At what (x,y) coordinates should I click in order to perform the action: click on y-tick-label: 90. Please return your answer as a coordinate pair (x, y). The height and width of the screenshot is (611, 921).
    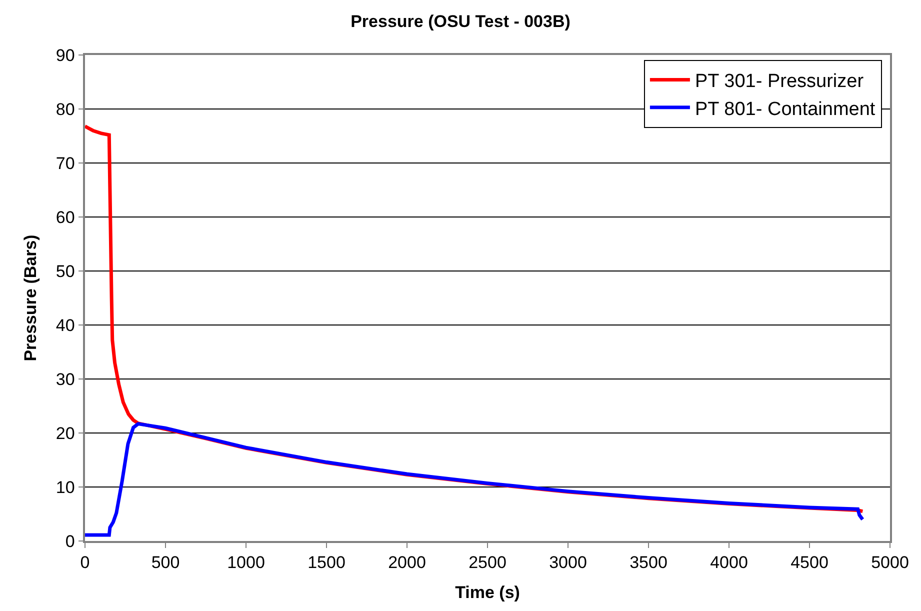
    Looking at the image, I should click on (65, 55).